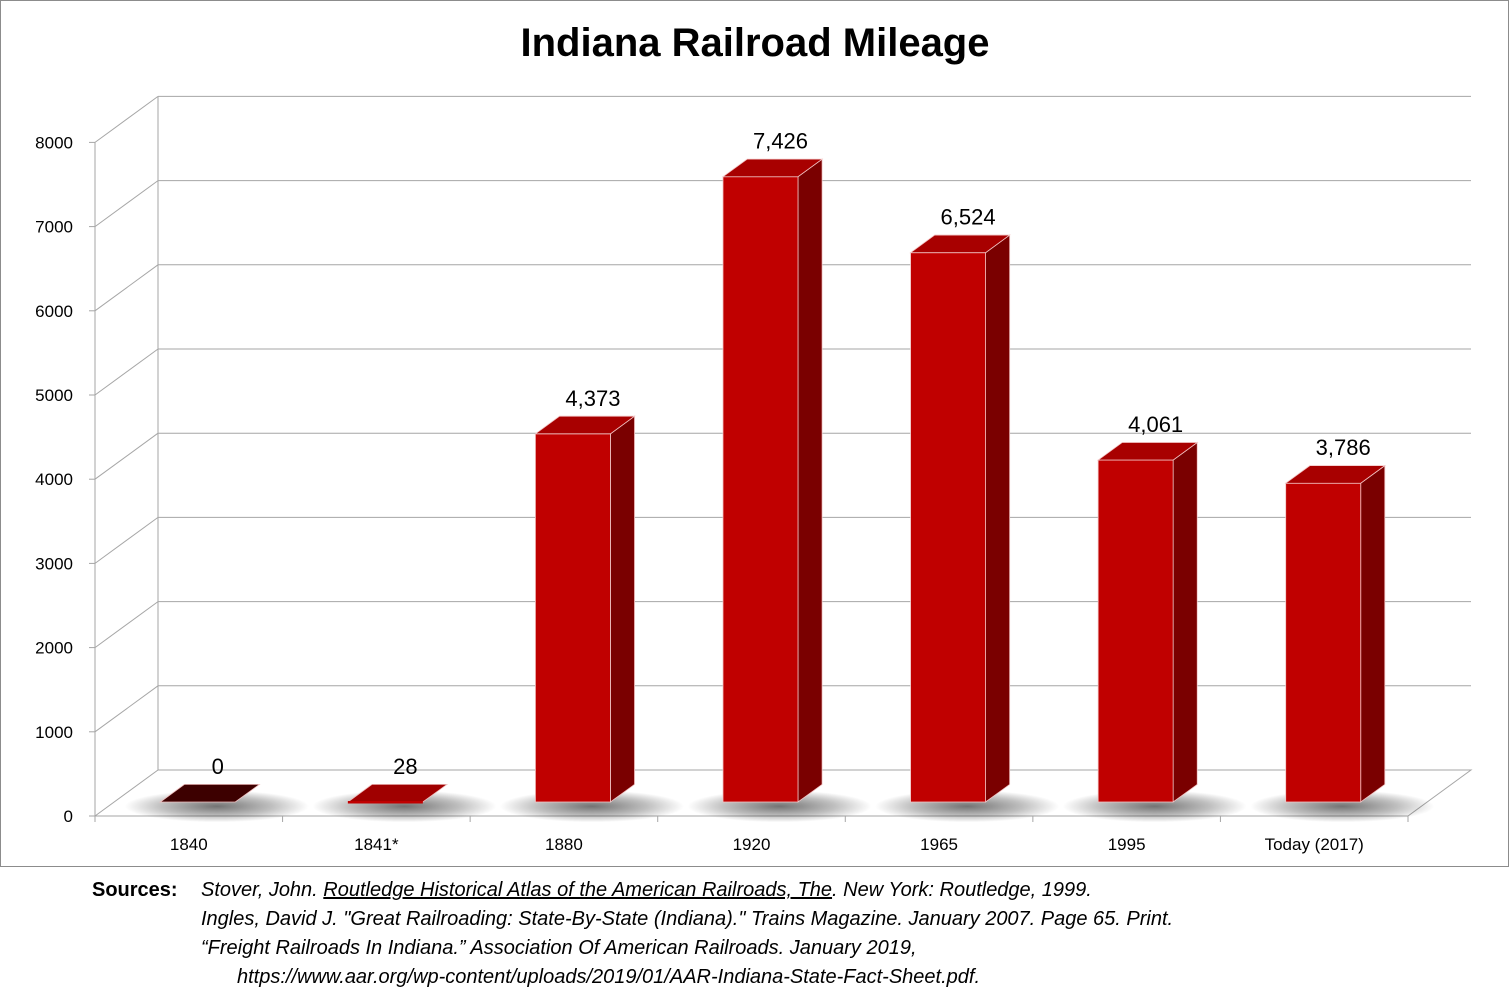 This screenshot has height=1000, width=1511. Describe the element at coordinates (189, 844) in the screenshot. I see `x-tick-label: 1840` at that location.